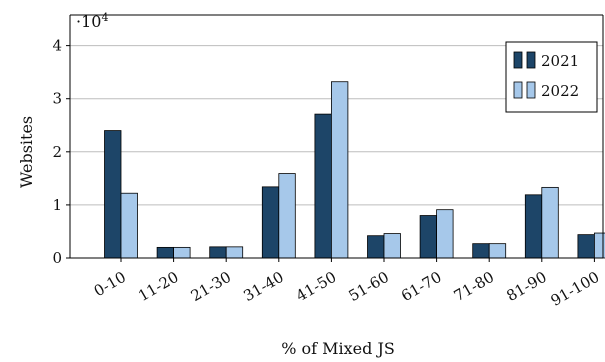 This screenshot has width=605, height=362. I want to click on y-scale-exponent: 4, so click(104, 17).